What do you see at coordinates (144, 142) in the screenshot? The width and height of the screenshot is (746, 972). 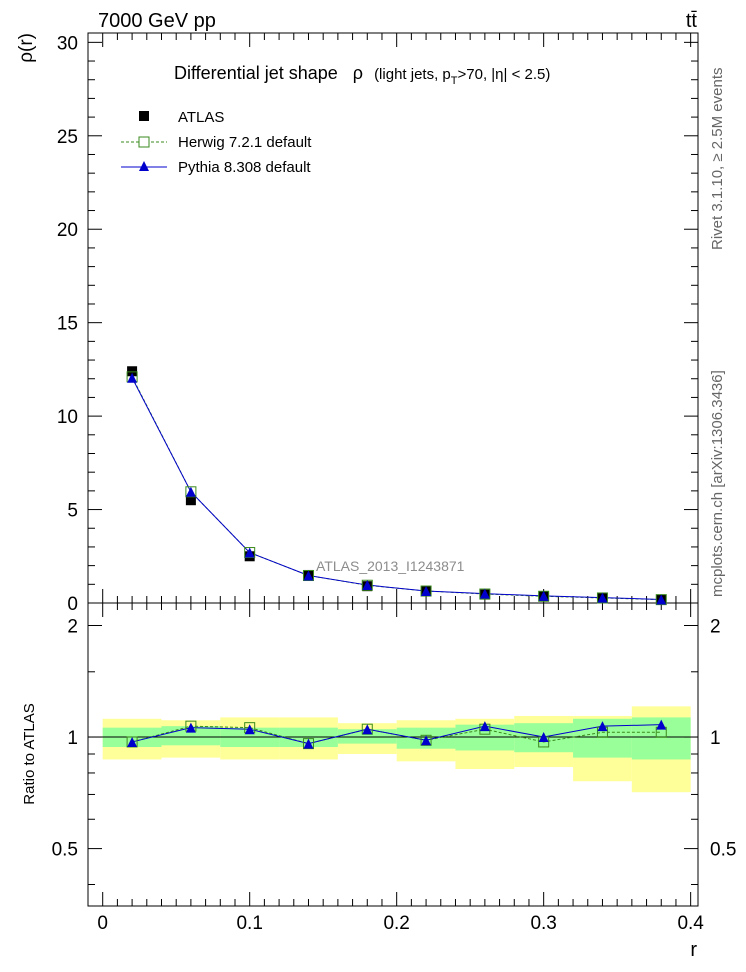 I see `legend-marker-herwig` at bounding box center [144, 142].